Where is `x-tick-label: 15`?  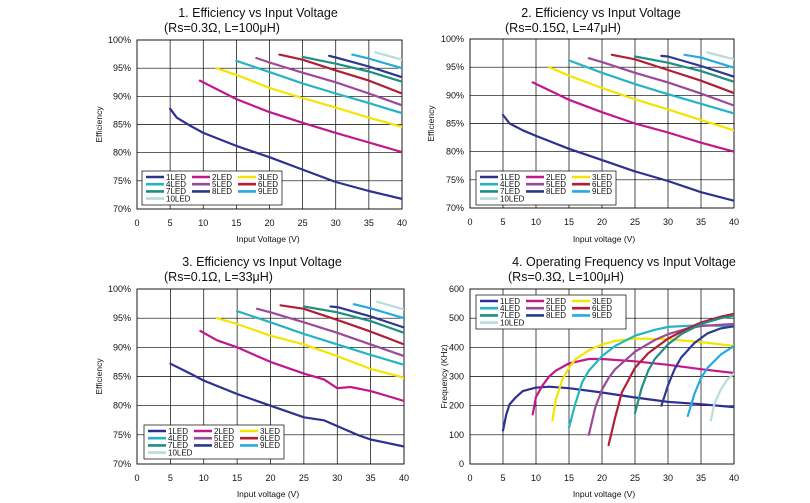 x-tick-label: 15 is located at coordinates (569, 222).